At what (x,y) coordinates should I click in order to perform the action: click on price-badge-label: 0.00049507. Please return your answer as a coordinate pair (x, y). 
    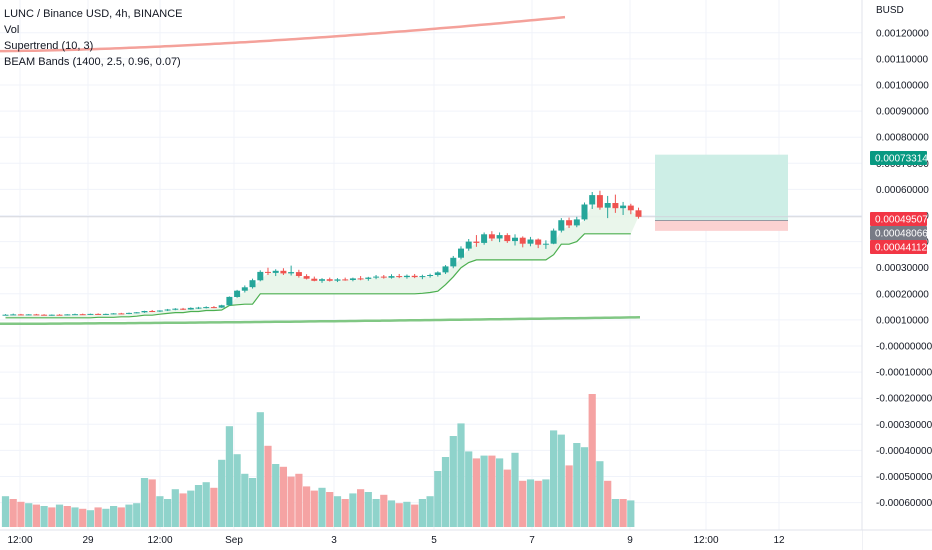
    Looking at the image, I should click on (901, 220).